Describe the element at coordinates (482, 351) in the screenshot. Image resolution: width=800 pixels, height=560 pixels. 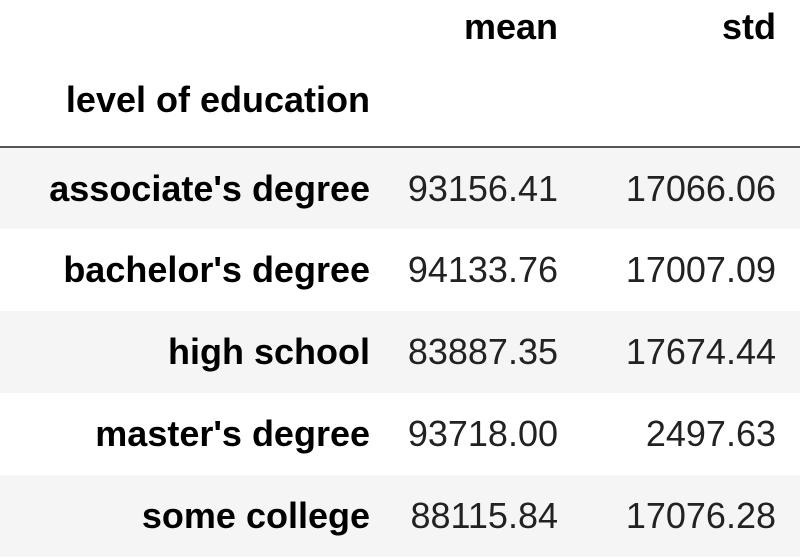
I see `mean-cell: 83887.35` at that location.